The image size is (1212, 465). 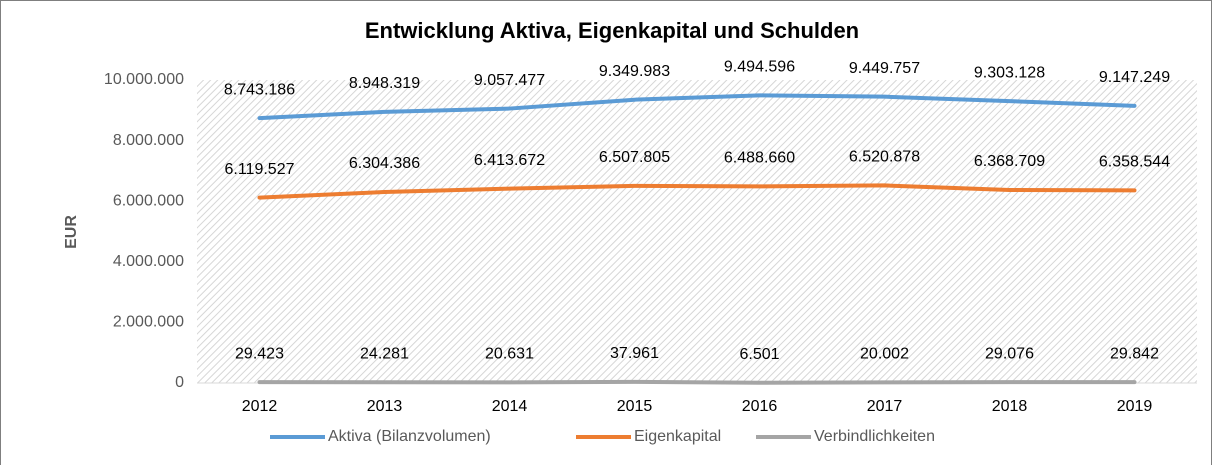 What do you see at coordinates (634, 353) in the screenshot?
I see `data-label: 37.961` at bounding box center [634, 353].